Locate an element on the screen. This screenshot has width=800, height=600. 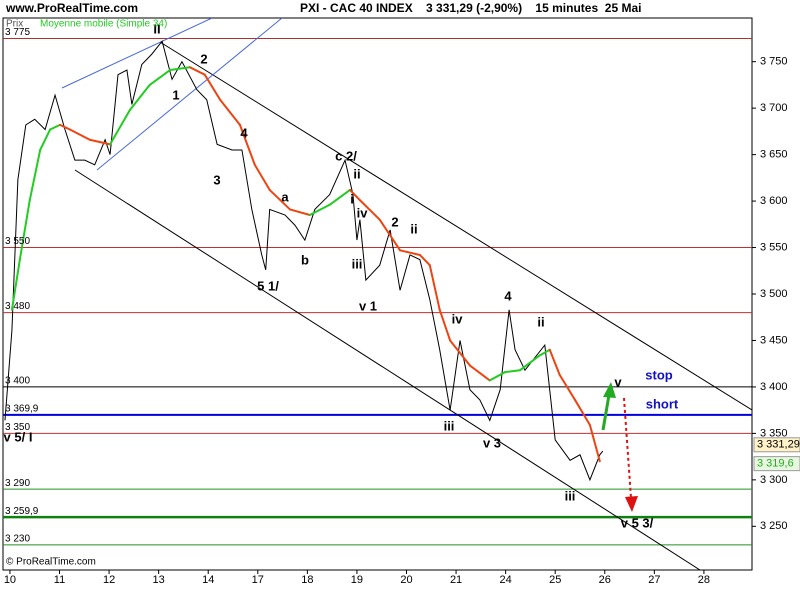
x-tick-label: 20 is located at coordinates (406, 580).